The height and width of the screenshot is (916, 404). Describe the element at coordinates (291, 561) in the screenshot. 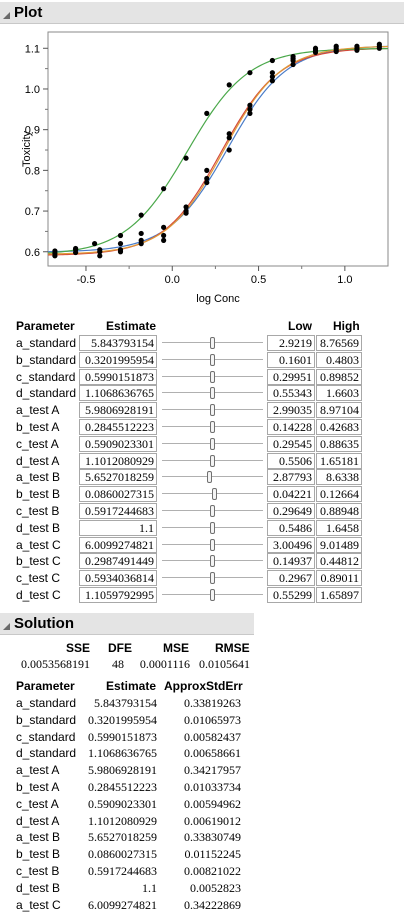

I see `param-low-field: 0.14937` at that location.